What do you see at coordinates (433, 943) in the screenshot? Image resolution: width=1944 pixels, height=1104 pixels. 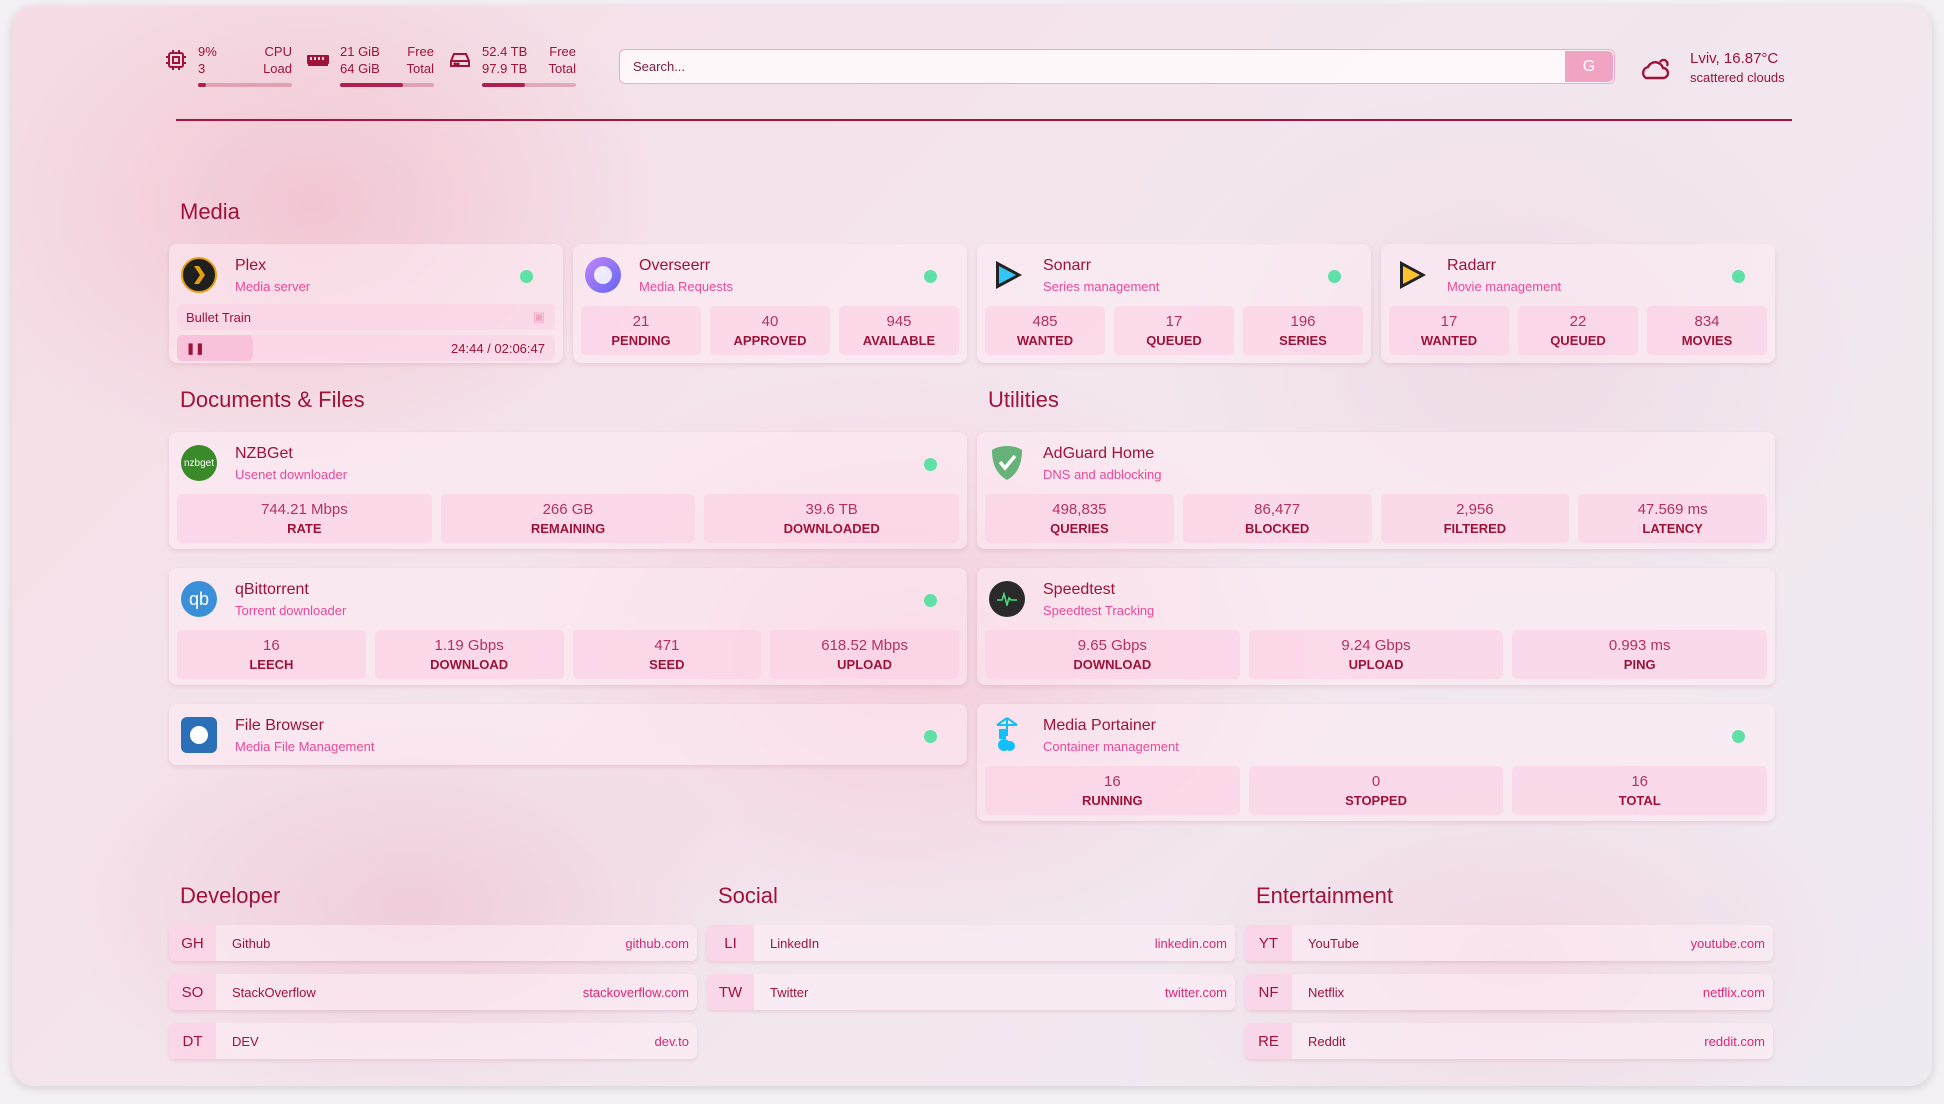 I see `bookmark-github: GH Github github.com` at bounding box center [433, 943].